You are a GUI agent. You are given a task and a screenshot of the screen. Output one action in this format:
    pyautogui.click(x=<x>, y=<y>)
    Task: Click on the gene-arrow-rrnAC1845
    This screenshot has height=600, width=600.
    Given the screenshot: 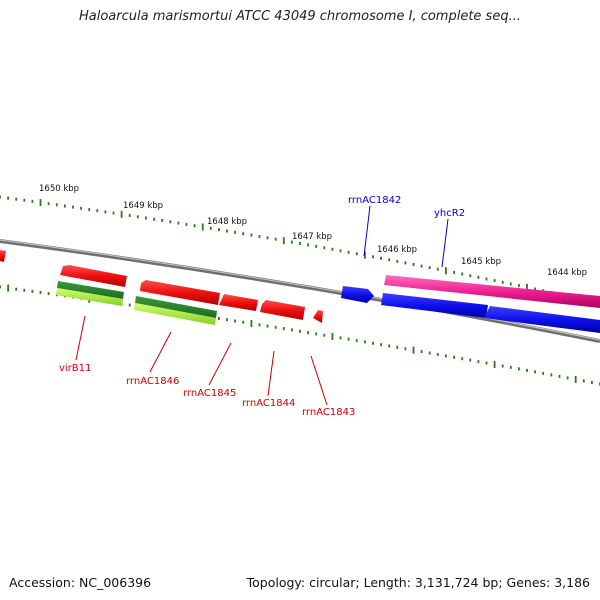 What is the action you would take?
    pyautogui.click(x=238, y=302)
    